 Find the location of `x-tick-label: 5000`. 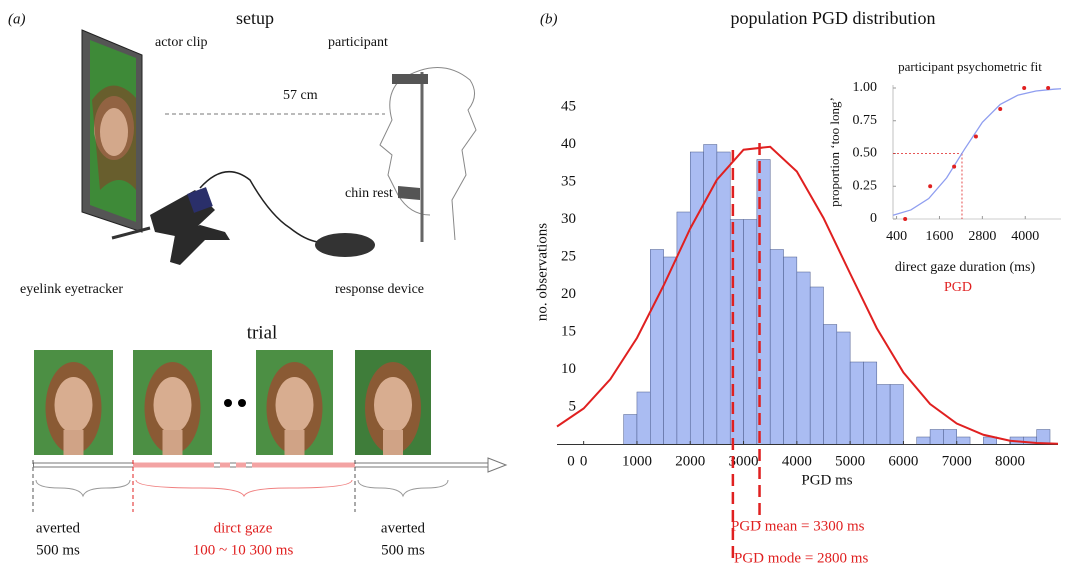

x-tick-label: 5000 is located at coordinates (850, 461).